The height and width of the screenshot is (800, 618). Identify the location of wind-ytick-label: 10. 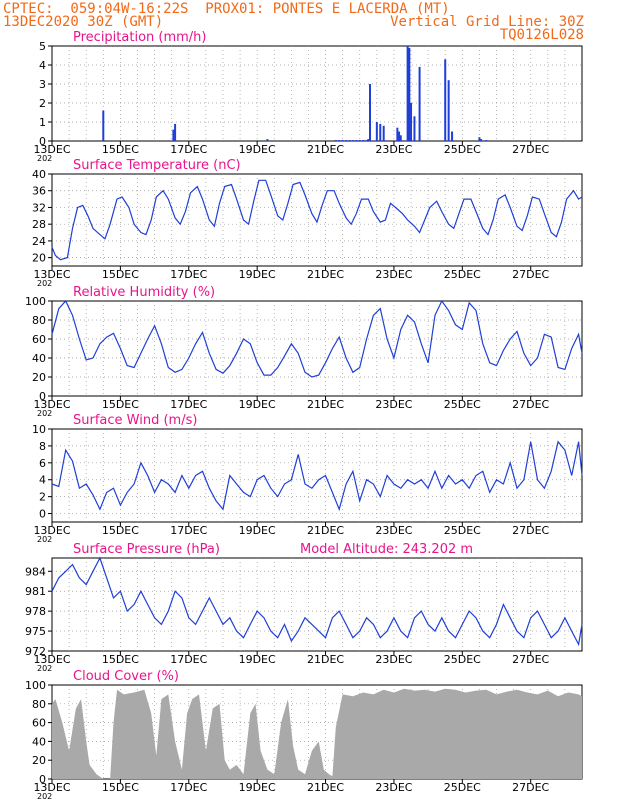
(39, 429).